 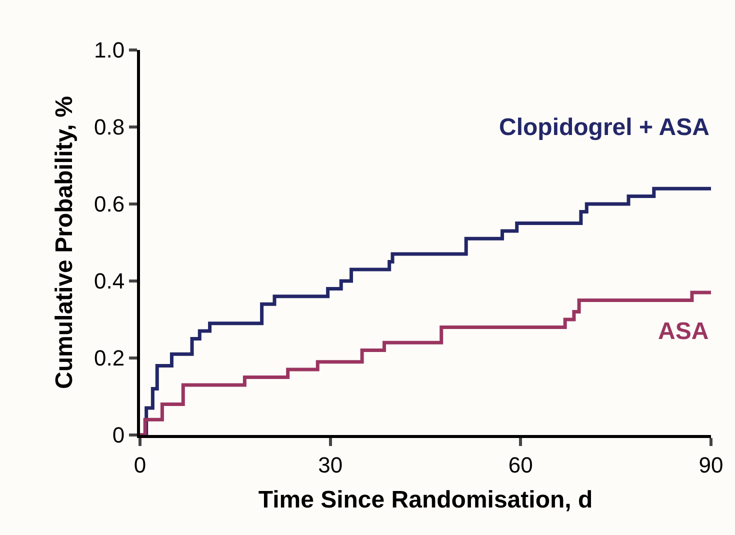 What do you see at coordinates (109, 358) in the screenshot?
I see `y-tick-label: 0.2` at bounding box center [109, 358].